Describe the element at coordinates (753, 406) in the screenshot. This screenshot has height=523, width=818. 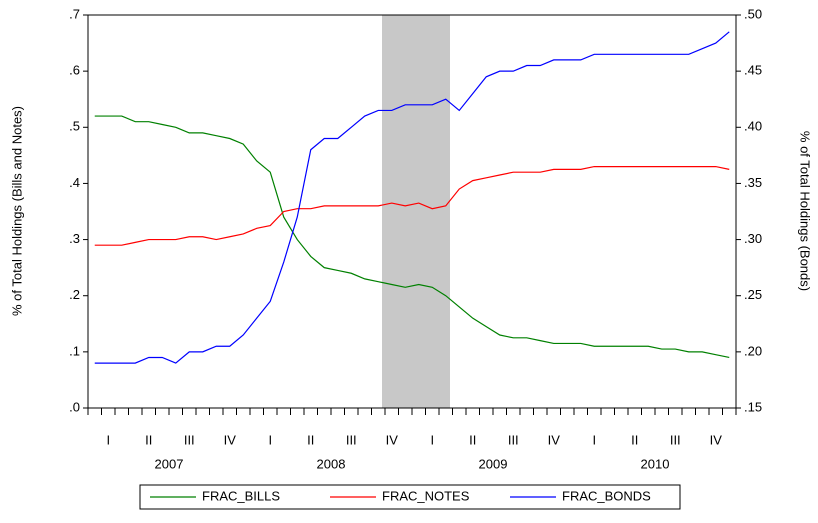
I see `y2-tick-label: .15` at that location.